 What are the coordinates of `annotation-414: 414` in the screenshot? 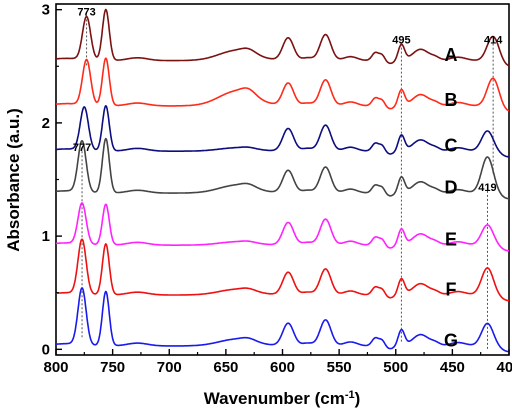 It's located at (493, 41).